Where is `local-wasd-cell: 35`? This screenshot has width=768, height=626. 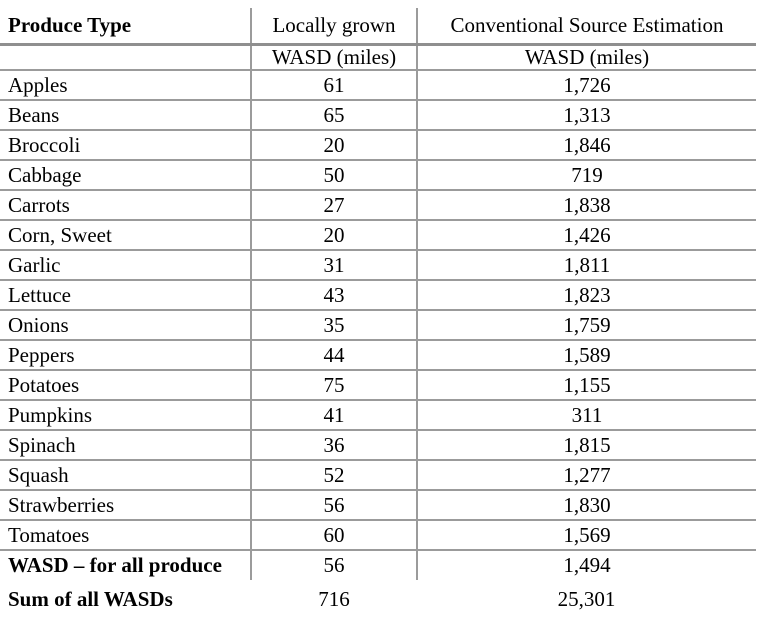
local-wasd-cell: 35 is located at coordinates (334, 325).